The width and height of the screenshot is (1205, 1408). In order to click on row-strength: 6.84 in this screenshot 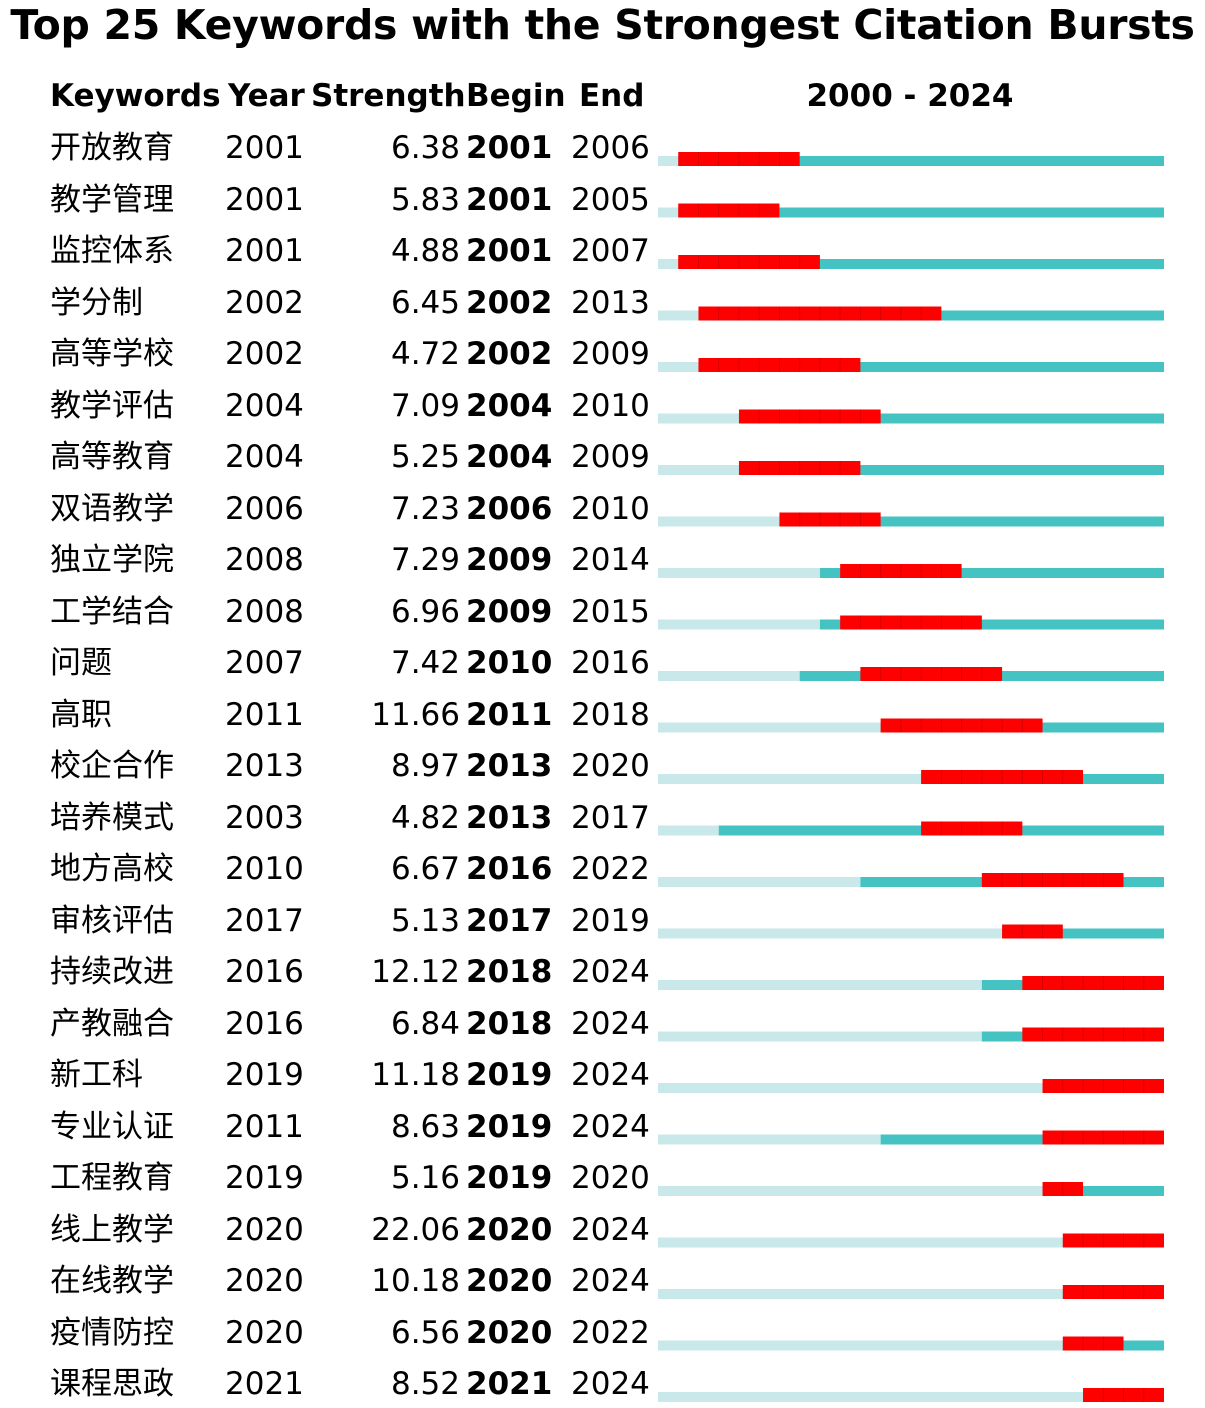, I will do `click(425, 1023)`.